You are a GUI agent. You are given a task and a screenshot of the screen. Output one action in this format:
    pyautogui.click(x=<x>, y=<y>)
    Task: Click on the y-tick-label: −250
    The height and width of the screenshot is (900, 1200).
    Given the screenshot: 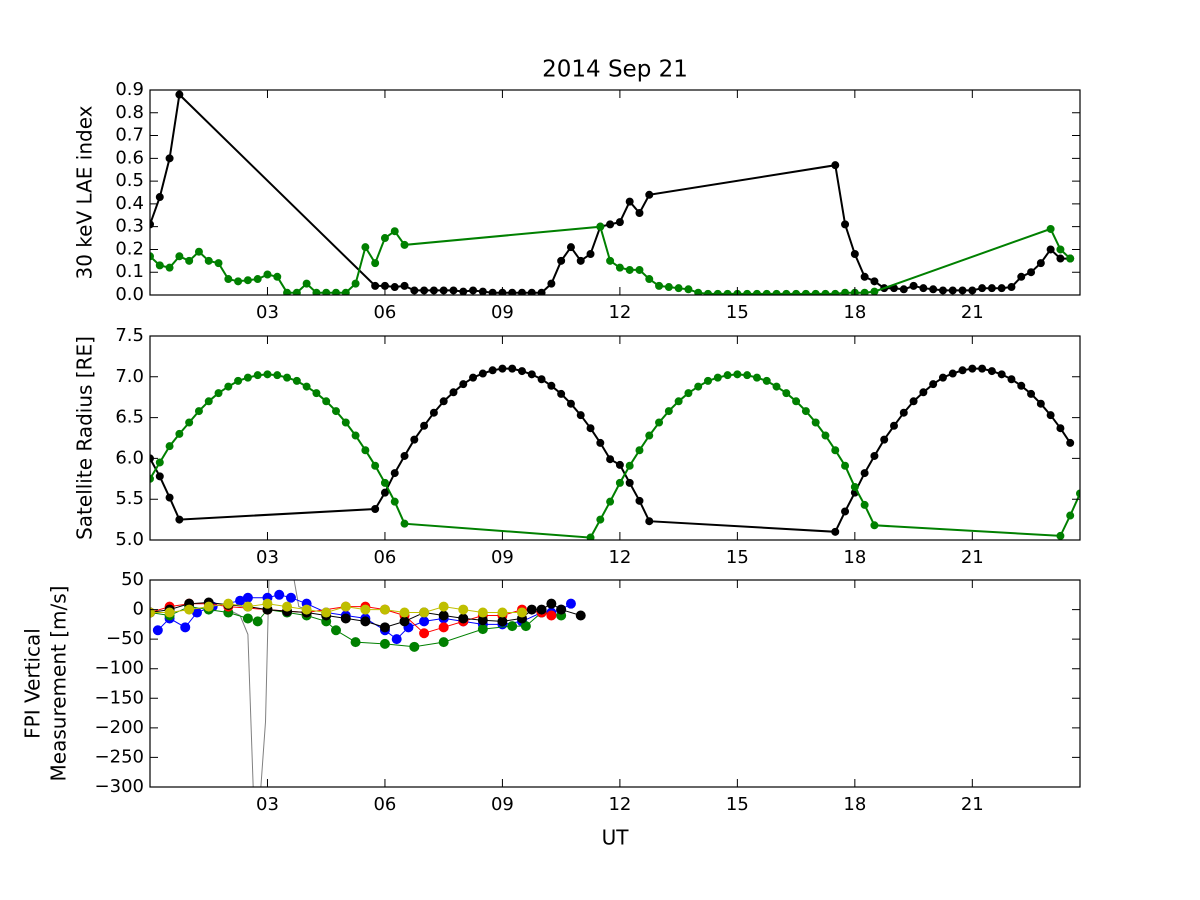 What is the action you would take?
    pyautogui.click(x=119, y=756)
    